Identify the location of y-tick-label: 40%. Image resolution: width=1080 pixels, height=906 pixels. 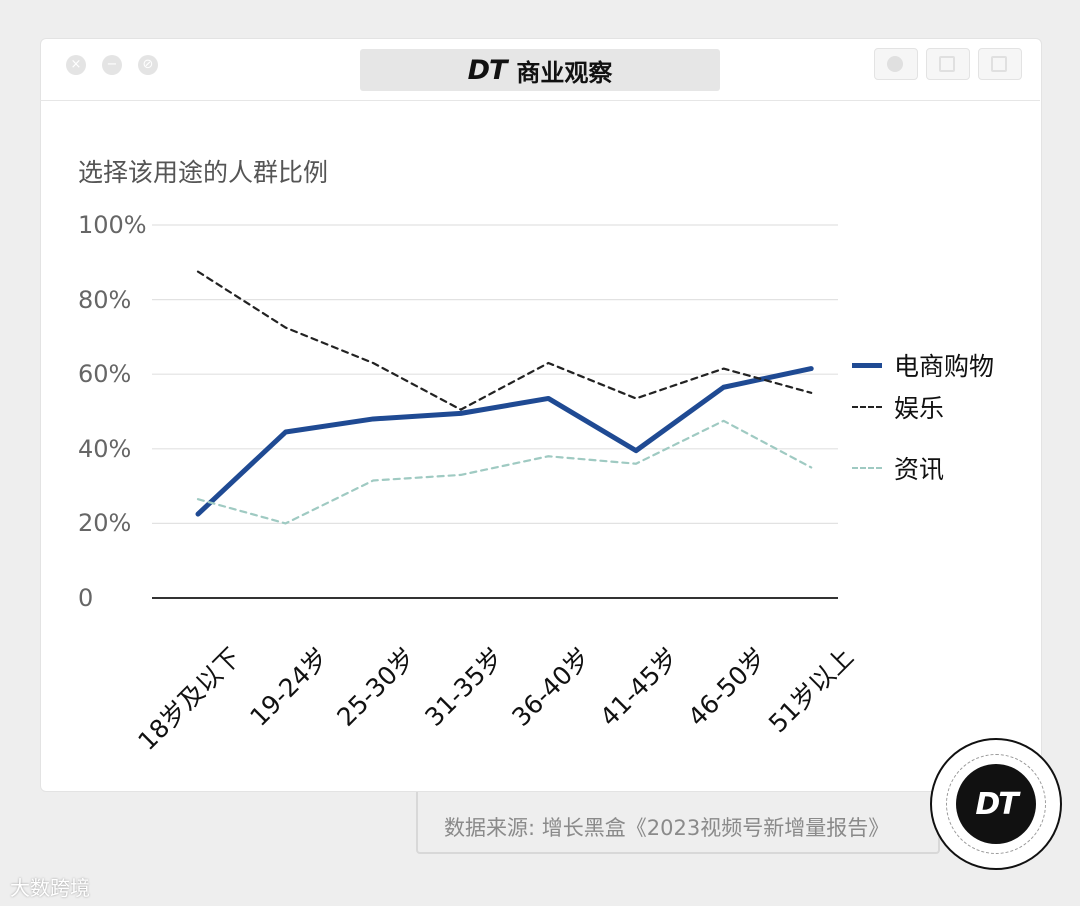
(105, 448).